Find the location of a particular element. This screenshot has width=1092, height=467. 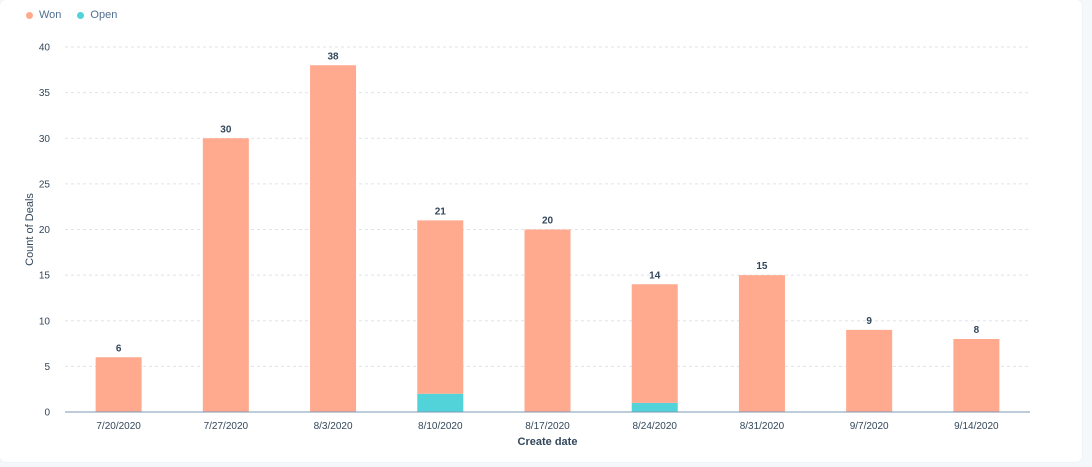

data-label: 15 is located at coordinates (762, 266).